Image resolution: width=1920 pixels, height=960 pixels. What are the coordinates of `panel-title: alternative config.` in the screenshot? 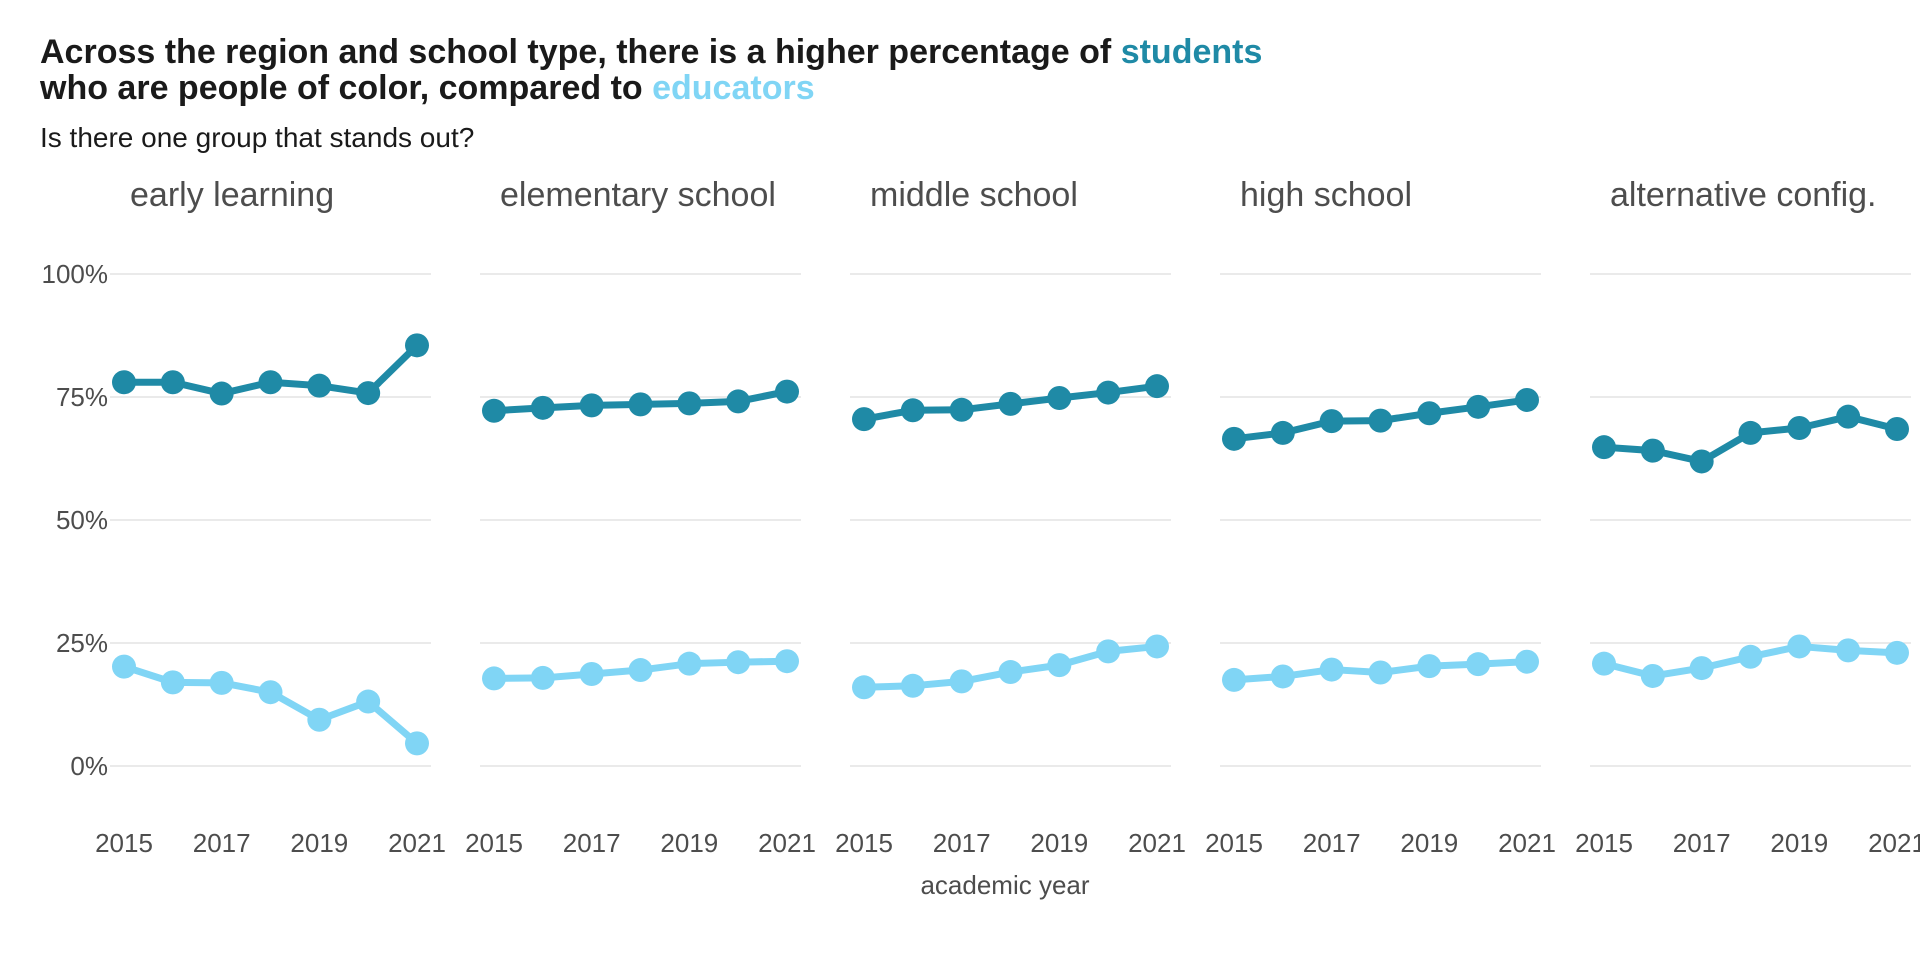 It's located at (1743, 195).